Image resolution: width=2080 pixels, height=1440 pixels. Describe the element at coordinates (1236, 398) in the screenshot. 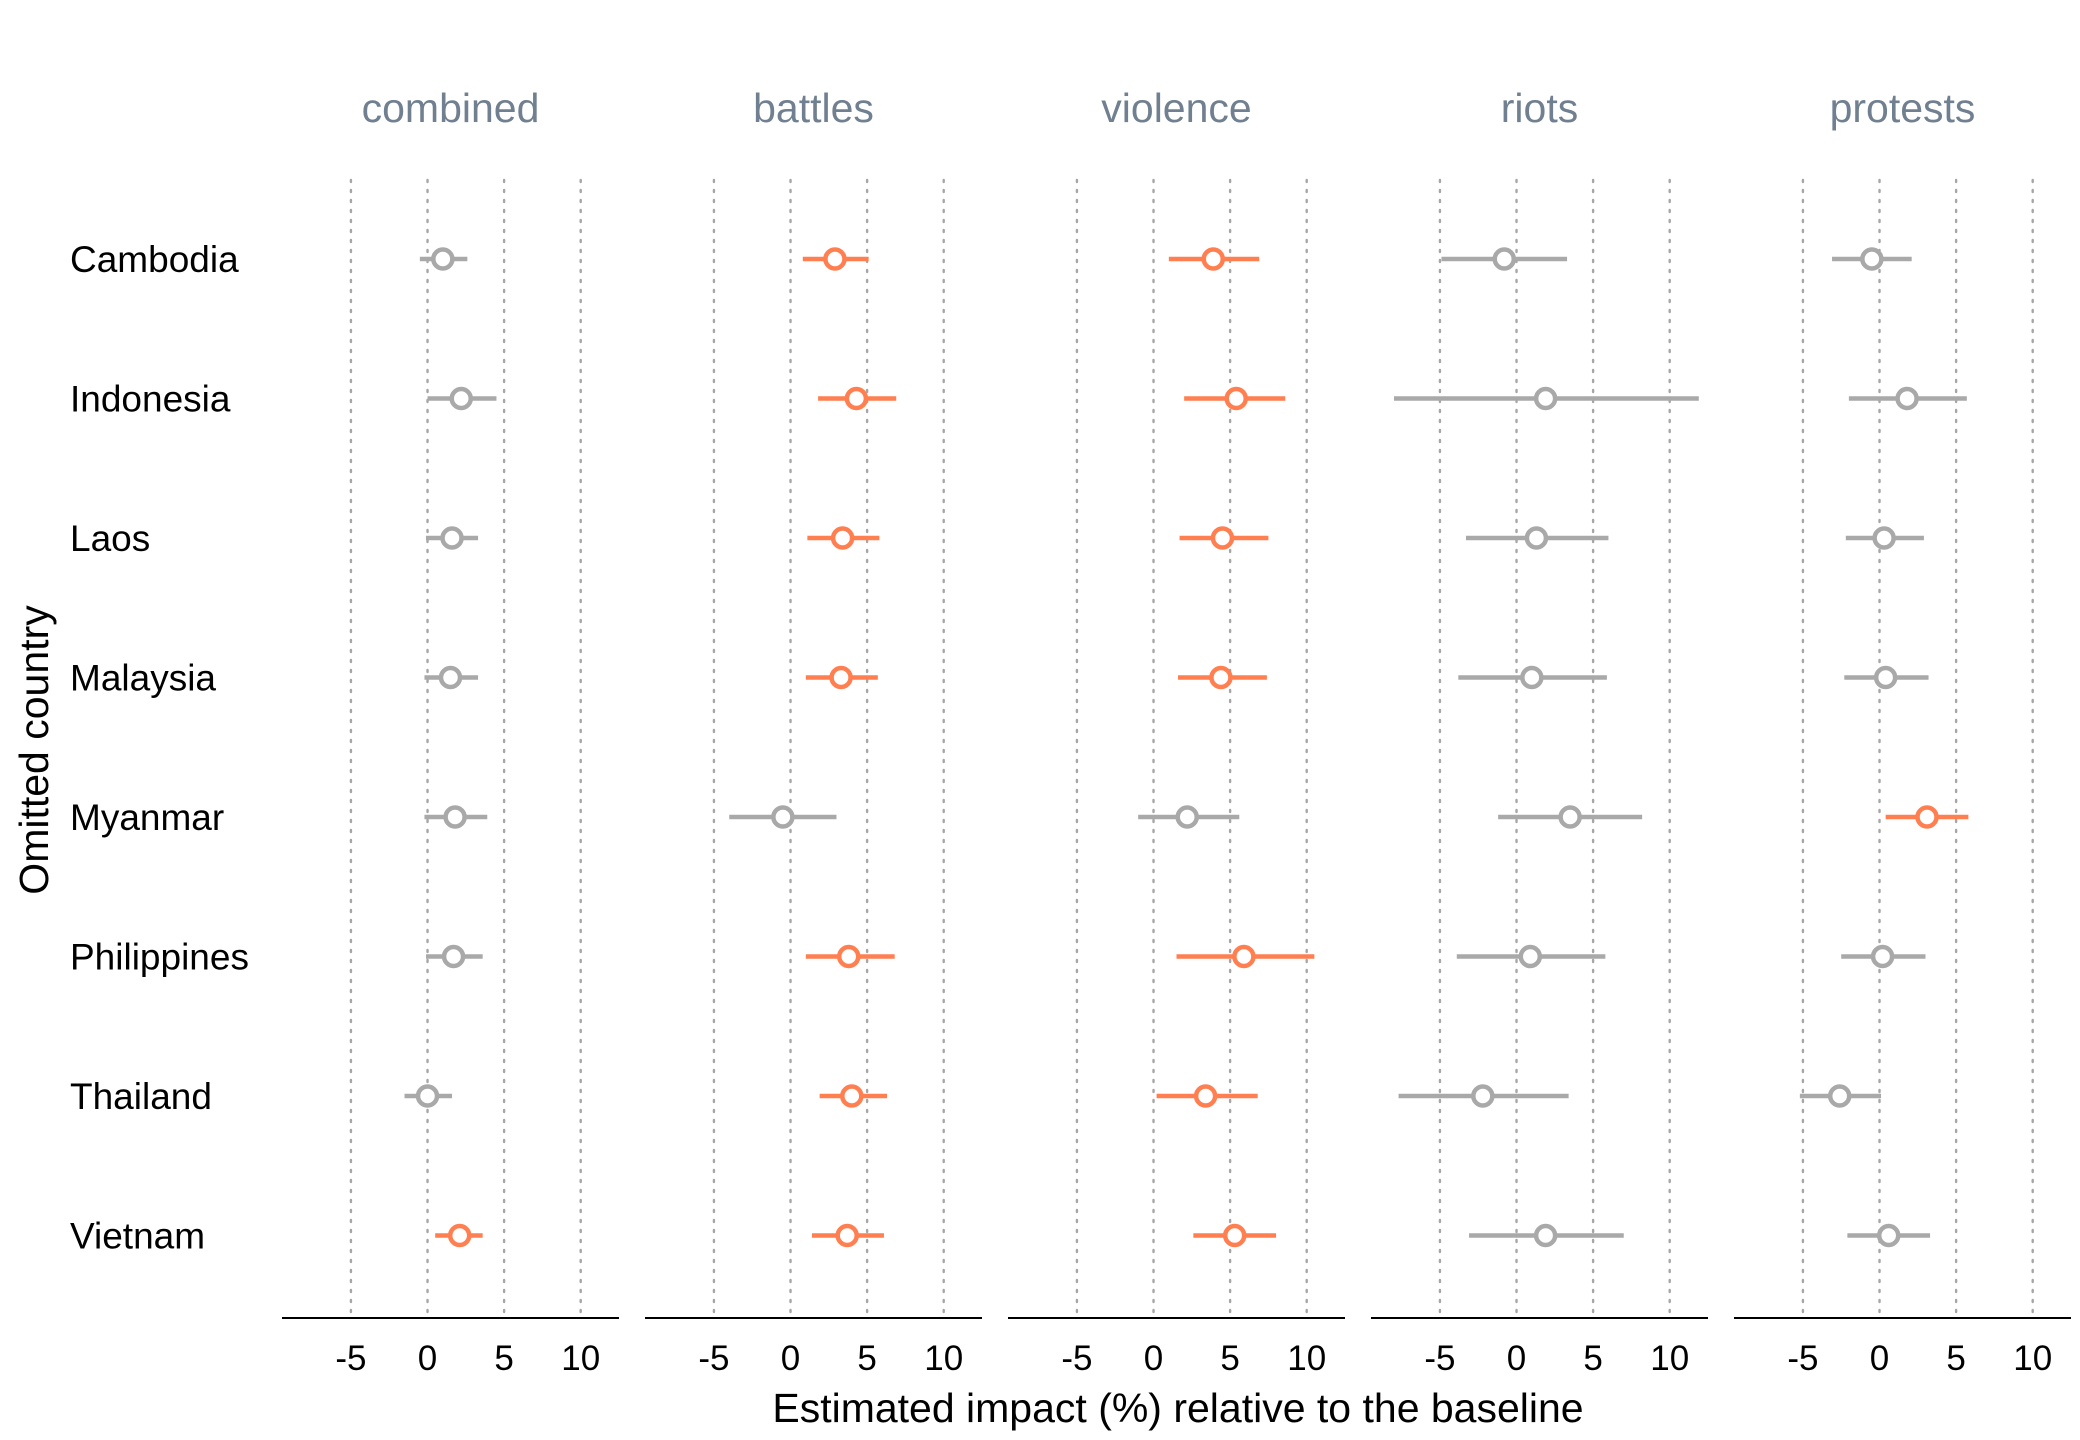

I see `point-violence-indonesia` at that location.